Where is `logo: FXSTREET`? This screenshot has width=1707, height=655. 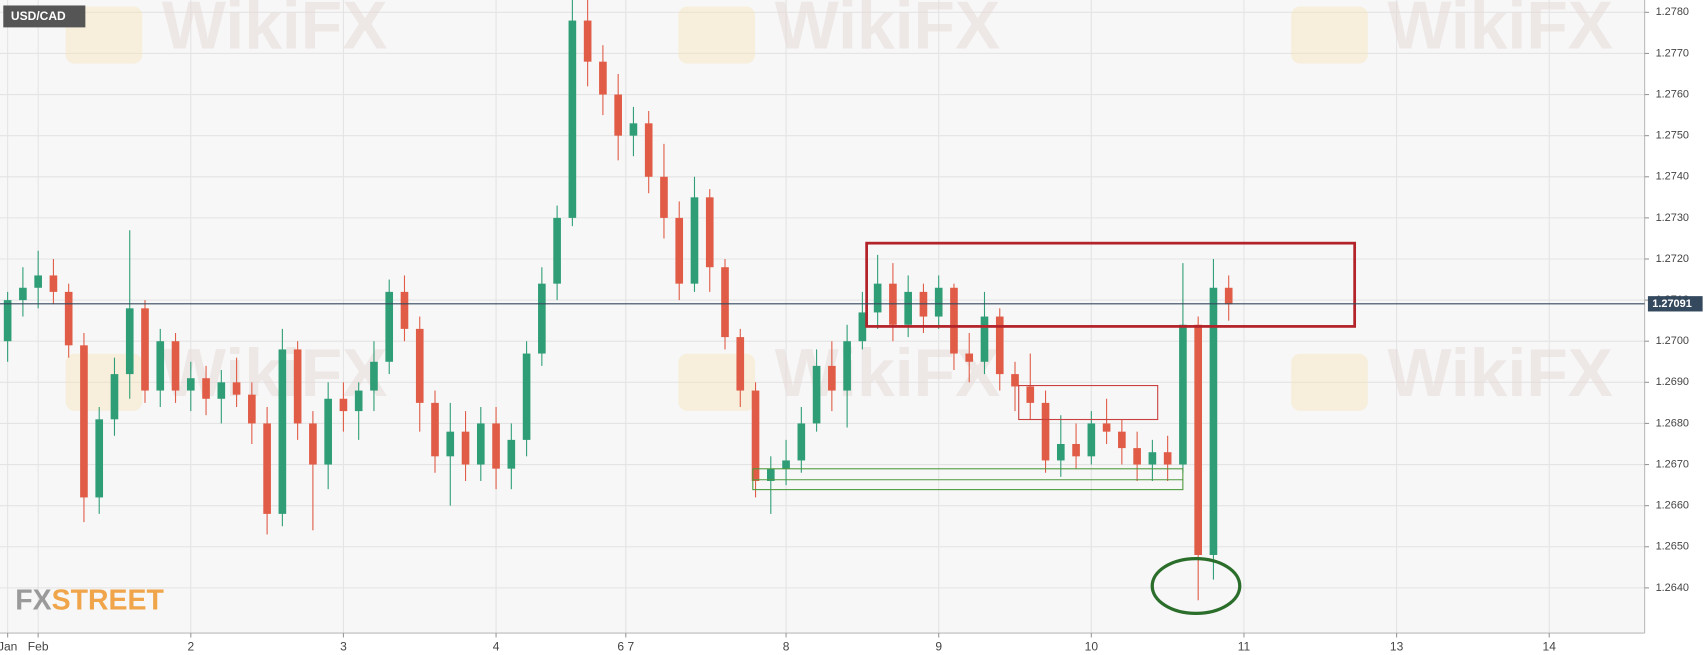 logo: FXSTREET is located at coordinates (89, 600).